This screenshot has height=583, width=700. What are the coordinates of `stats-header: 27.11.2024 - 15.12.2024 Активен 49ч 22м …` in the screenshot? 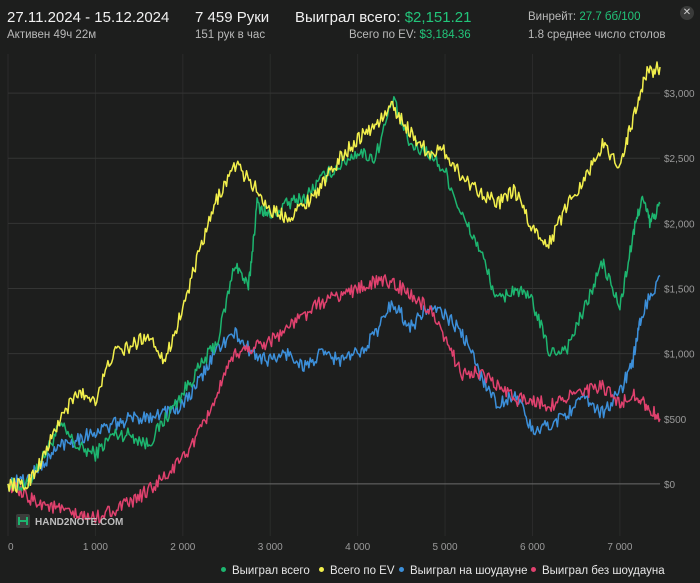 It's located at (350, 23).